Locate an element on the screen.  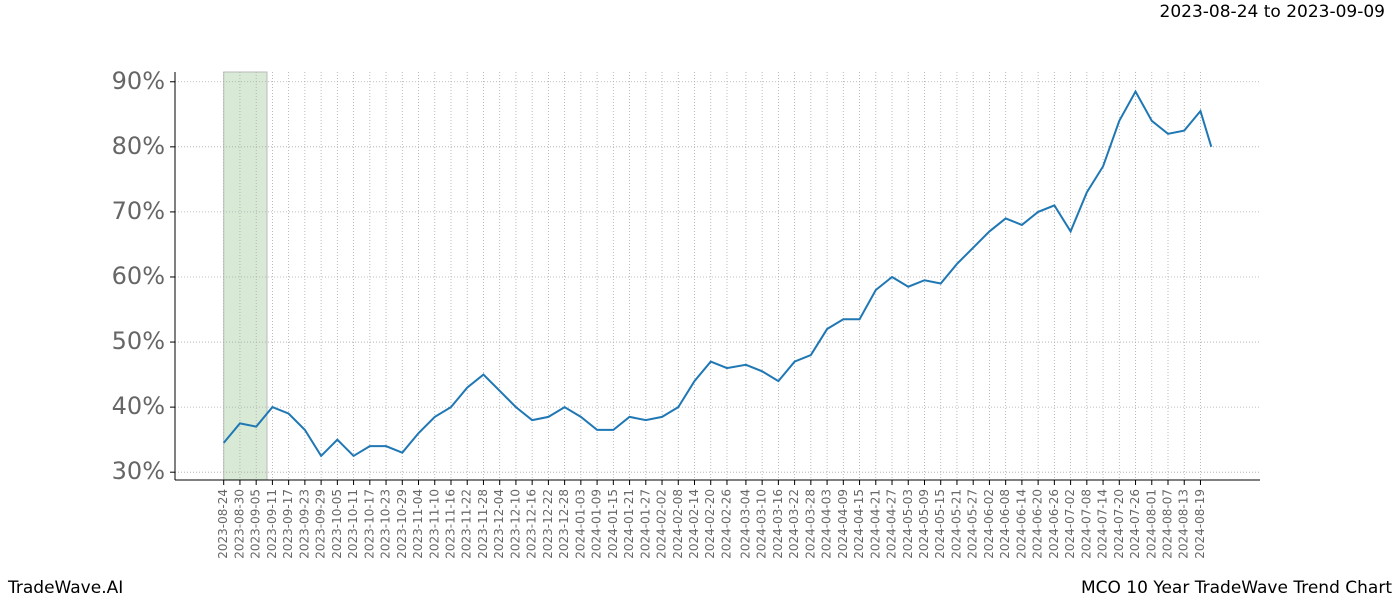
x-tick-label: 2024-07-14 is located at coordinates (1103, 524).